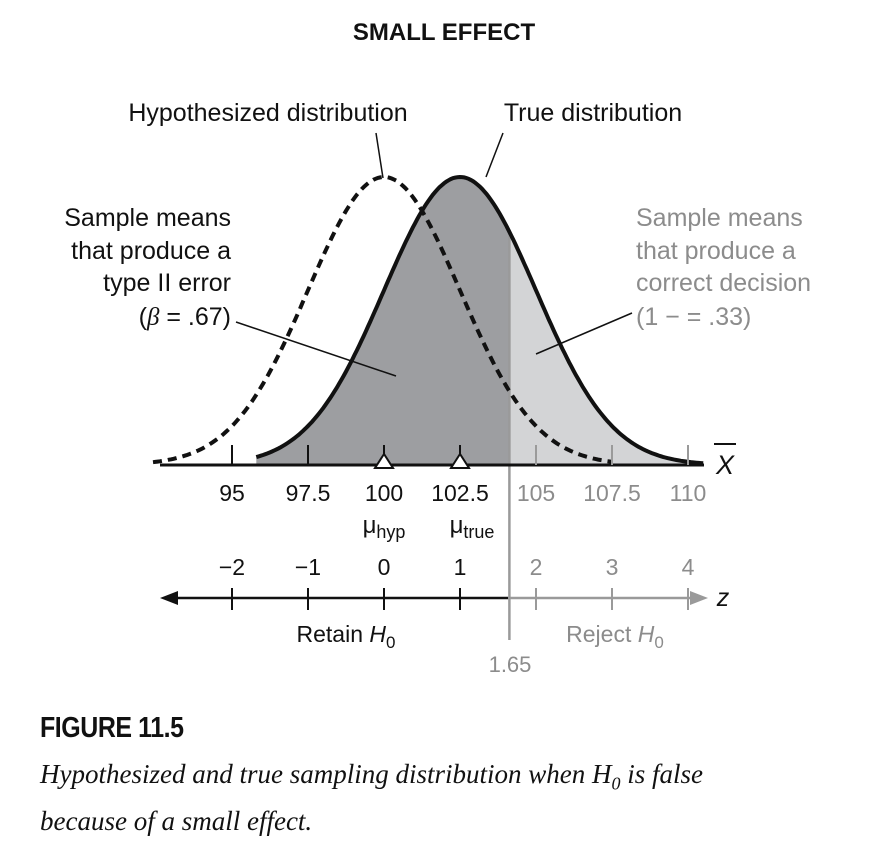 The image size is (881, 854). Describe the element at coordinates (316, 349) in the screenshot. I see `type-ii-leader` at that location.